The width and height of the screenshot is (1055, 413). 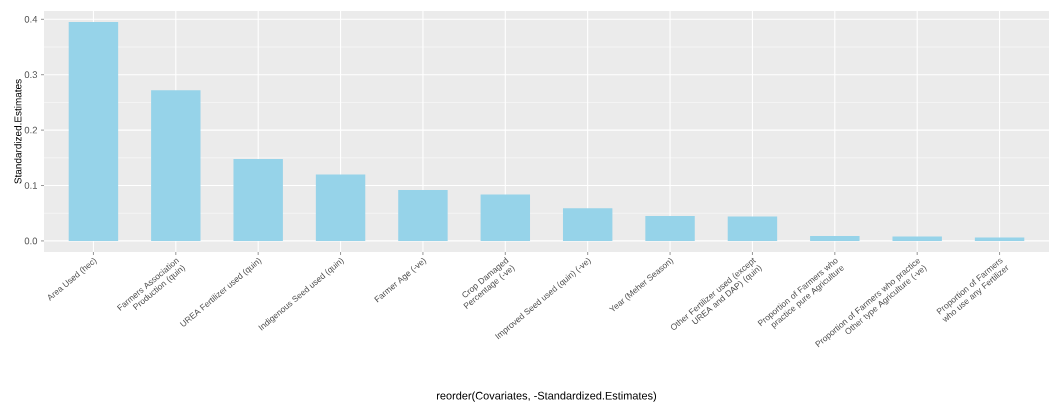 What do you see at coordinates (31, 241) in the screenshot?
I see `y-tick-label: 0.0` at bounding box center [31, 241].